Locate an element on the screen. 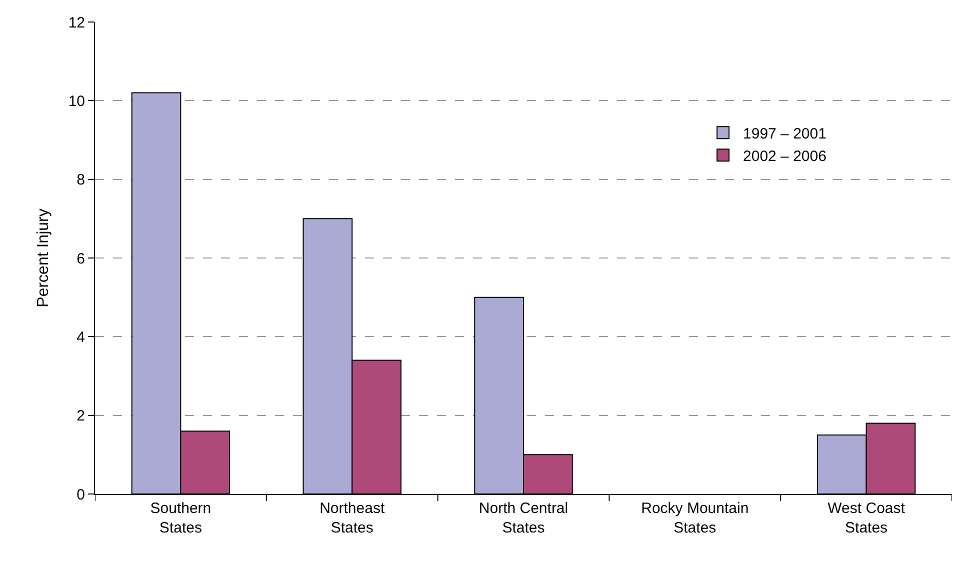 This screenshot has height=562, width=972. y-tick-label: 4 is located at coordinates (80, 337).